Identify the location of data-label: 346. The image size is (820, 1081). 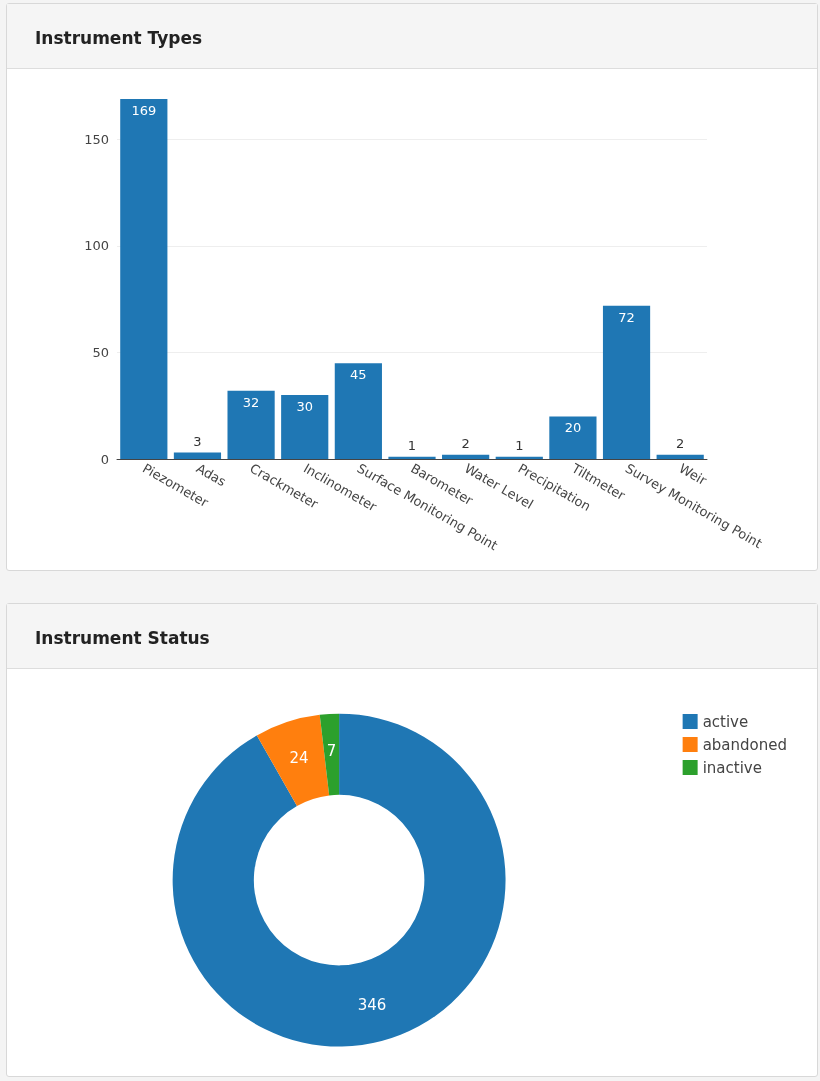
(372, 1004).